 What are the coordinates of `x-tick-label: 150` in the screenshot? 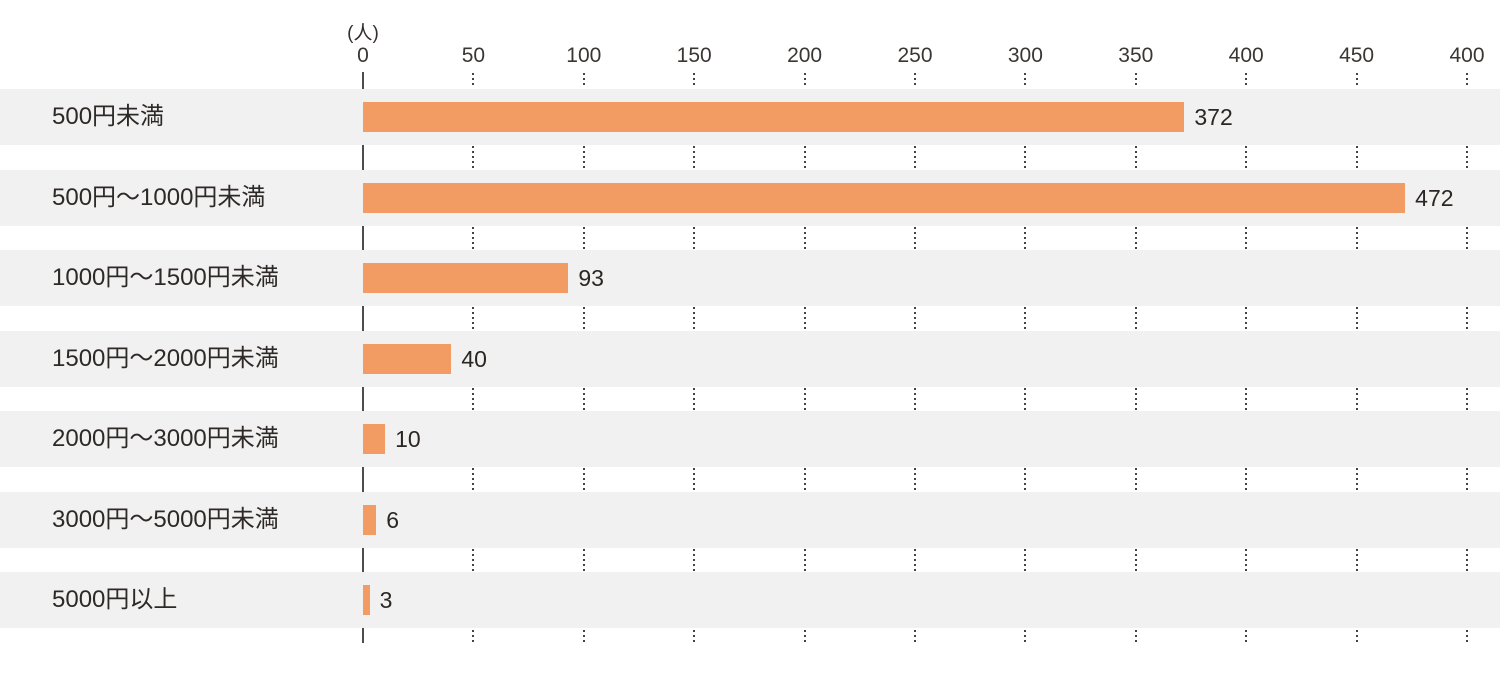 It's located at (694, 55).